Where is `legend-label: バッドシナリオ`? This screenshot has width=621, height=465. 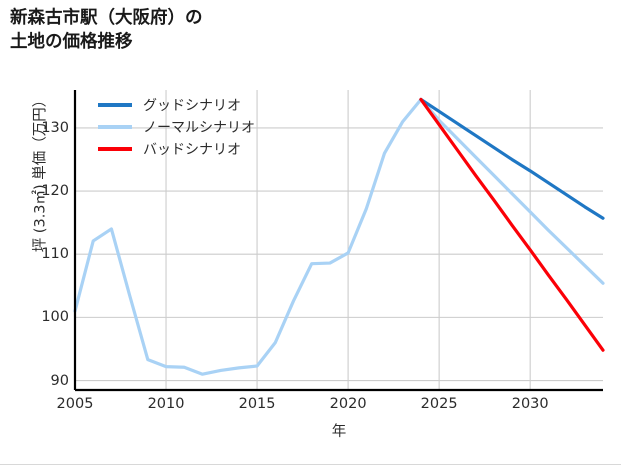 legend-label: バッドシナリオ is located at coordinates (192, 150).